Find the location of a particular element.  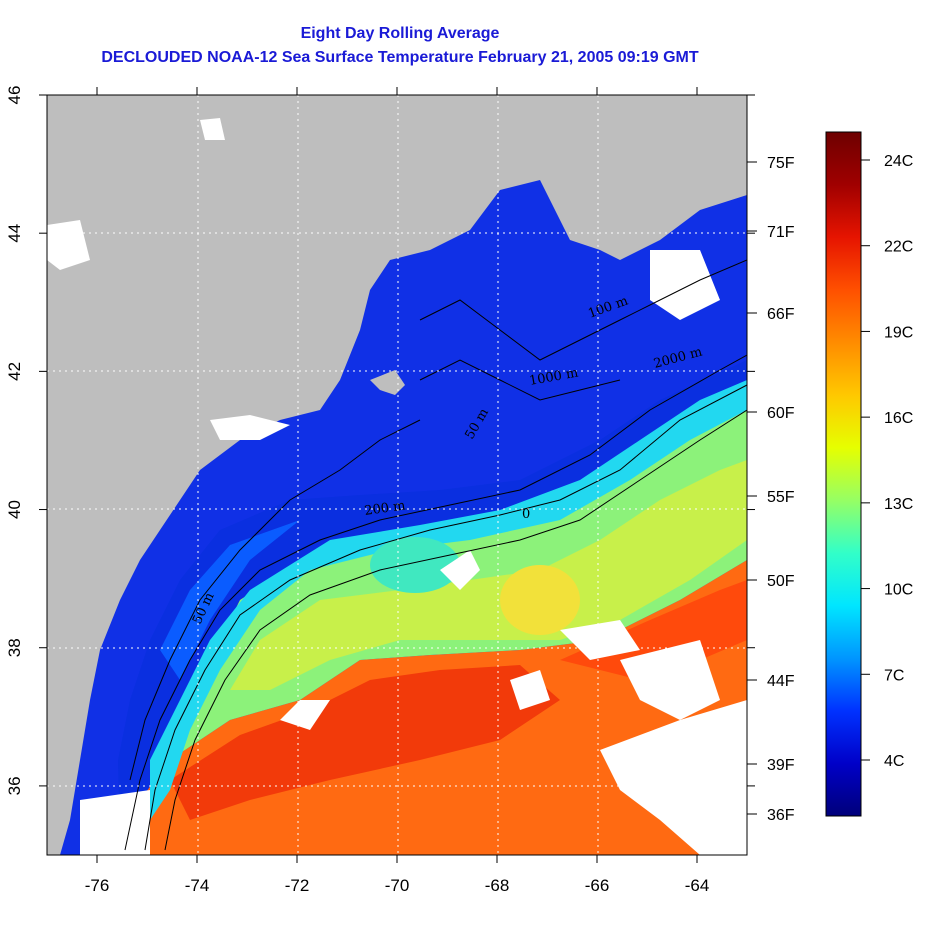

contour-georges-bank is located at coordinates (520, 380).